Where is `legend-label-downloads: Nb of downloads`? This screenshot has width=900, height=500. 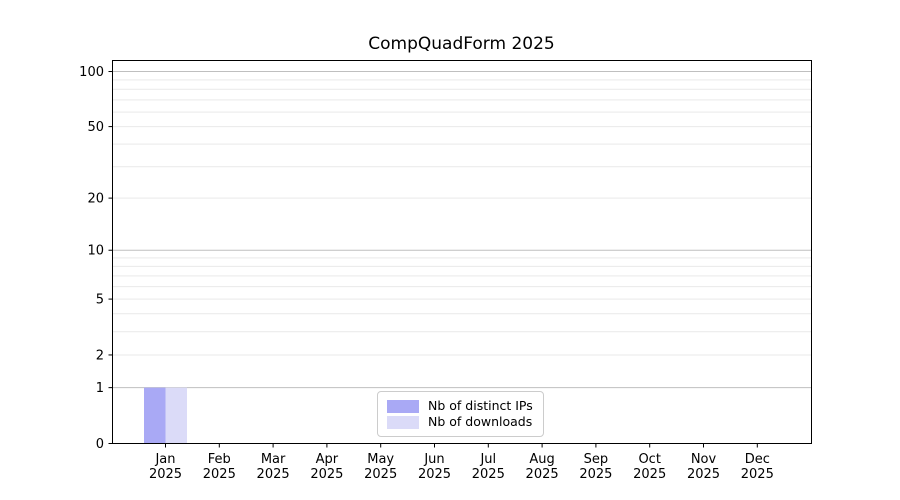 legend-label-downloads: Nb of downloads is located at coordinates (480, 421).